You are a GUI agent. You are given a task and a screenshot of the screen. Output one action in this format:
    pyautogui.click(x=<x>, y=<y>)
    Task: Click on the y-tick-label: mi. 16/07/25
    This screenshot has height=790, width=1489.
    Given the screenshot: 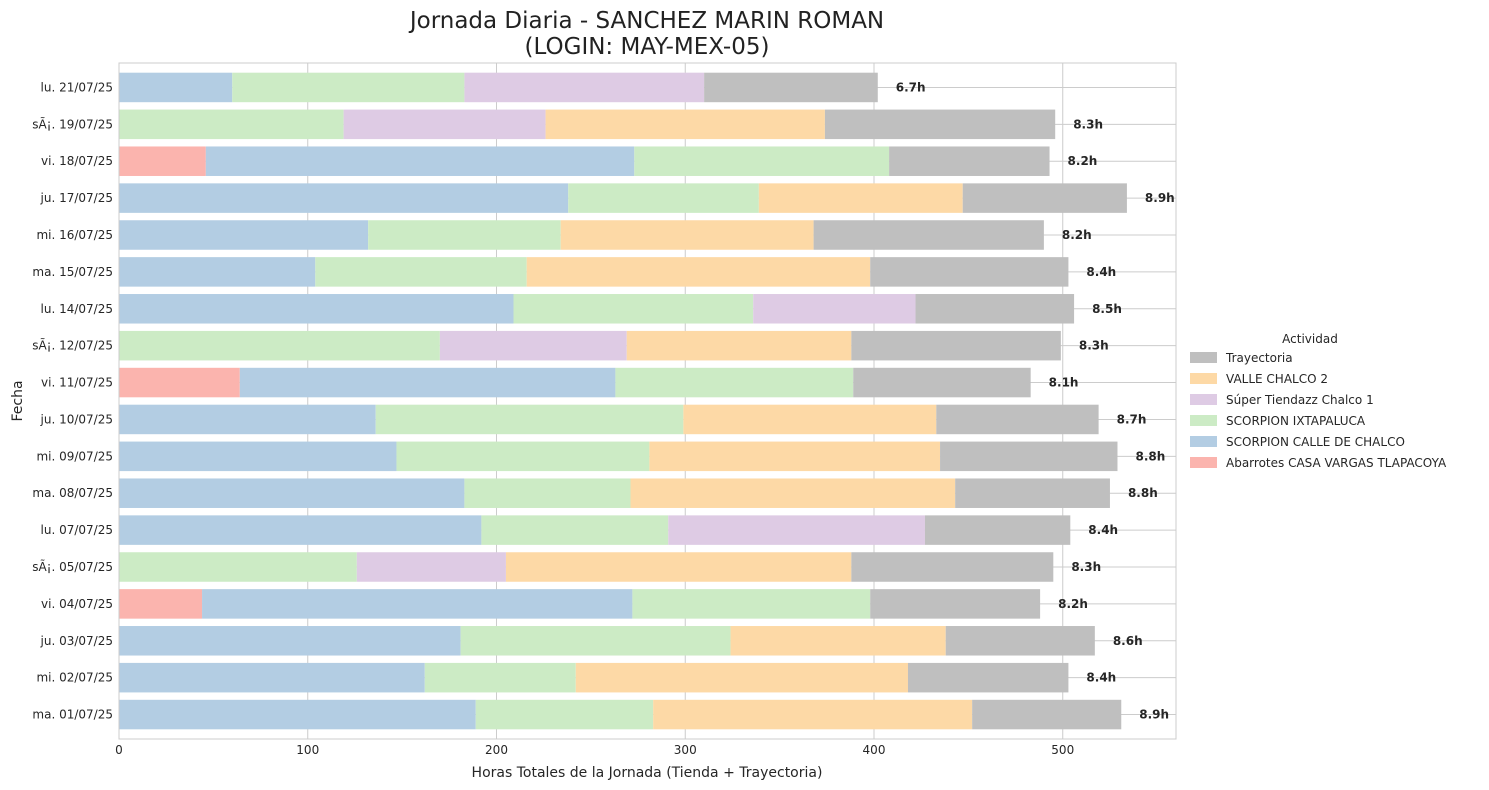 What is the action you would take?
    pyautogui.click(x=74, y=235)
    